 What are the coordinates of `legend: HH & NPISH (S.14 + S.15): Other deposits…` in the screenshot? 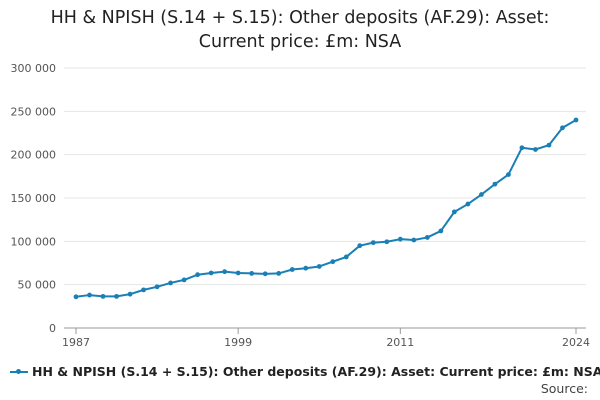 It's located at (305, 371).